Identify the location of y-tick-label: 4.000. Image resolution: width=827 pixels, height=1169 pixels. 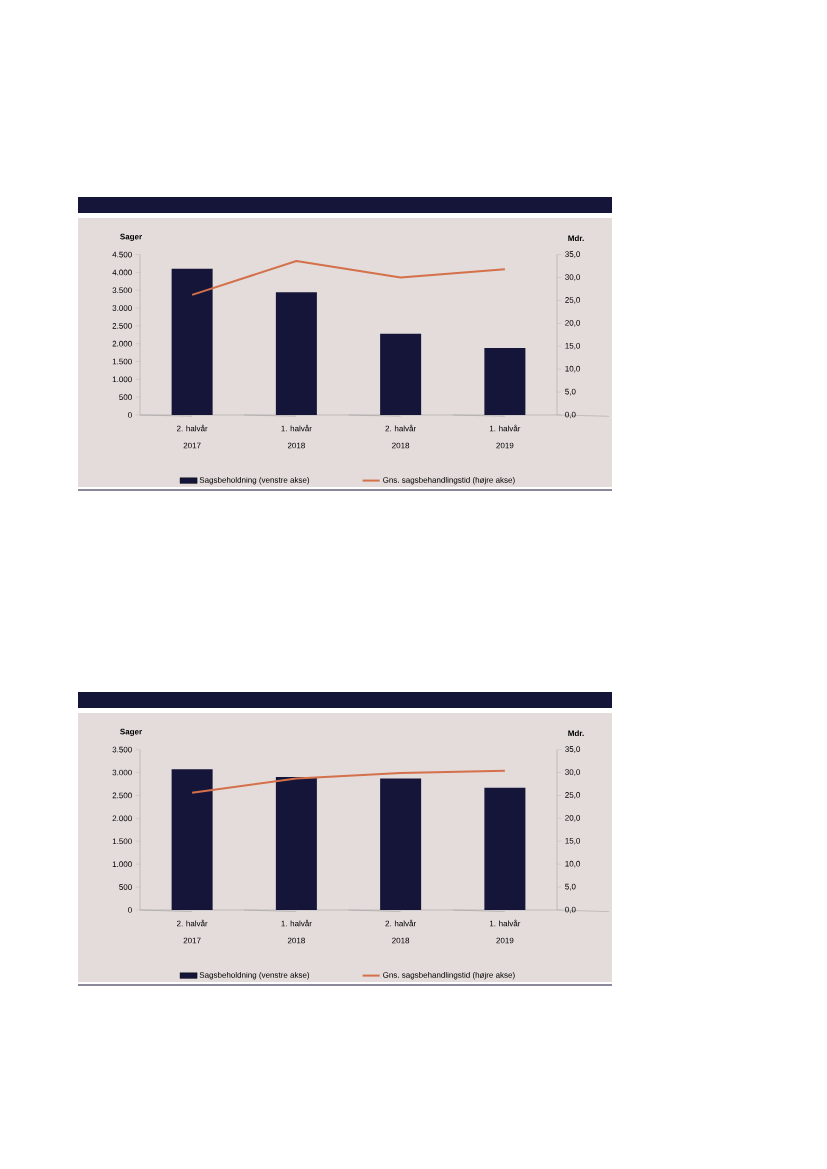
(122, 272).